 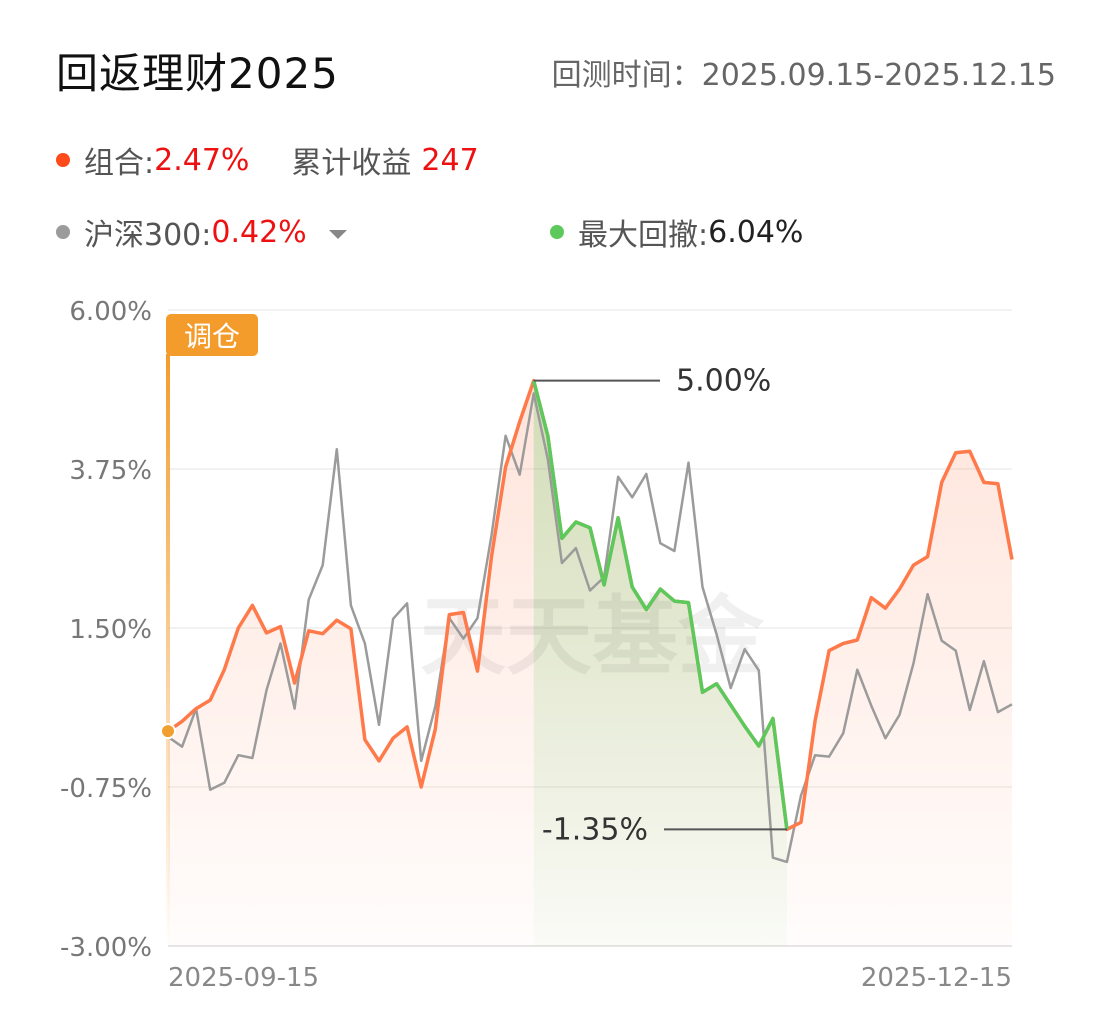 I want to click on backtest-period-label: 回测时间：, so click(x=626, y=75).